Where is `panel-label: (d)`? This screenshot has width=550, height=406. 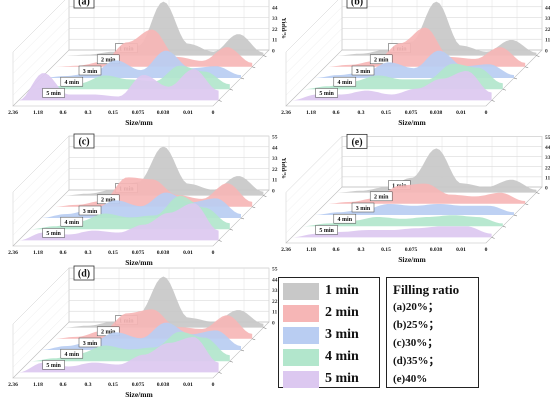
panel-label: (d) is located at coordinates (84, 273).